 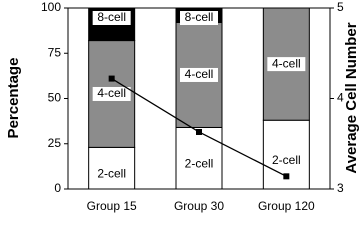 I want to click on y-tick-label: 0, so click(x=57, y=188).